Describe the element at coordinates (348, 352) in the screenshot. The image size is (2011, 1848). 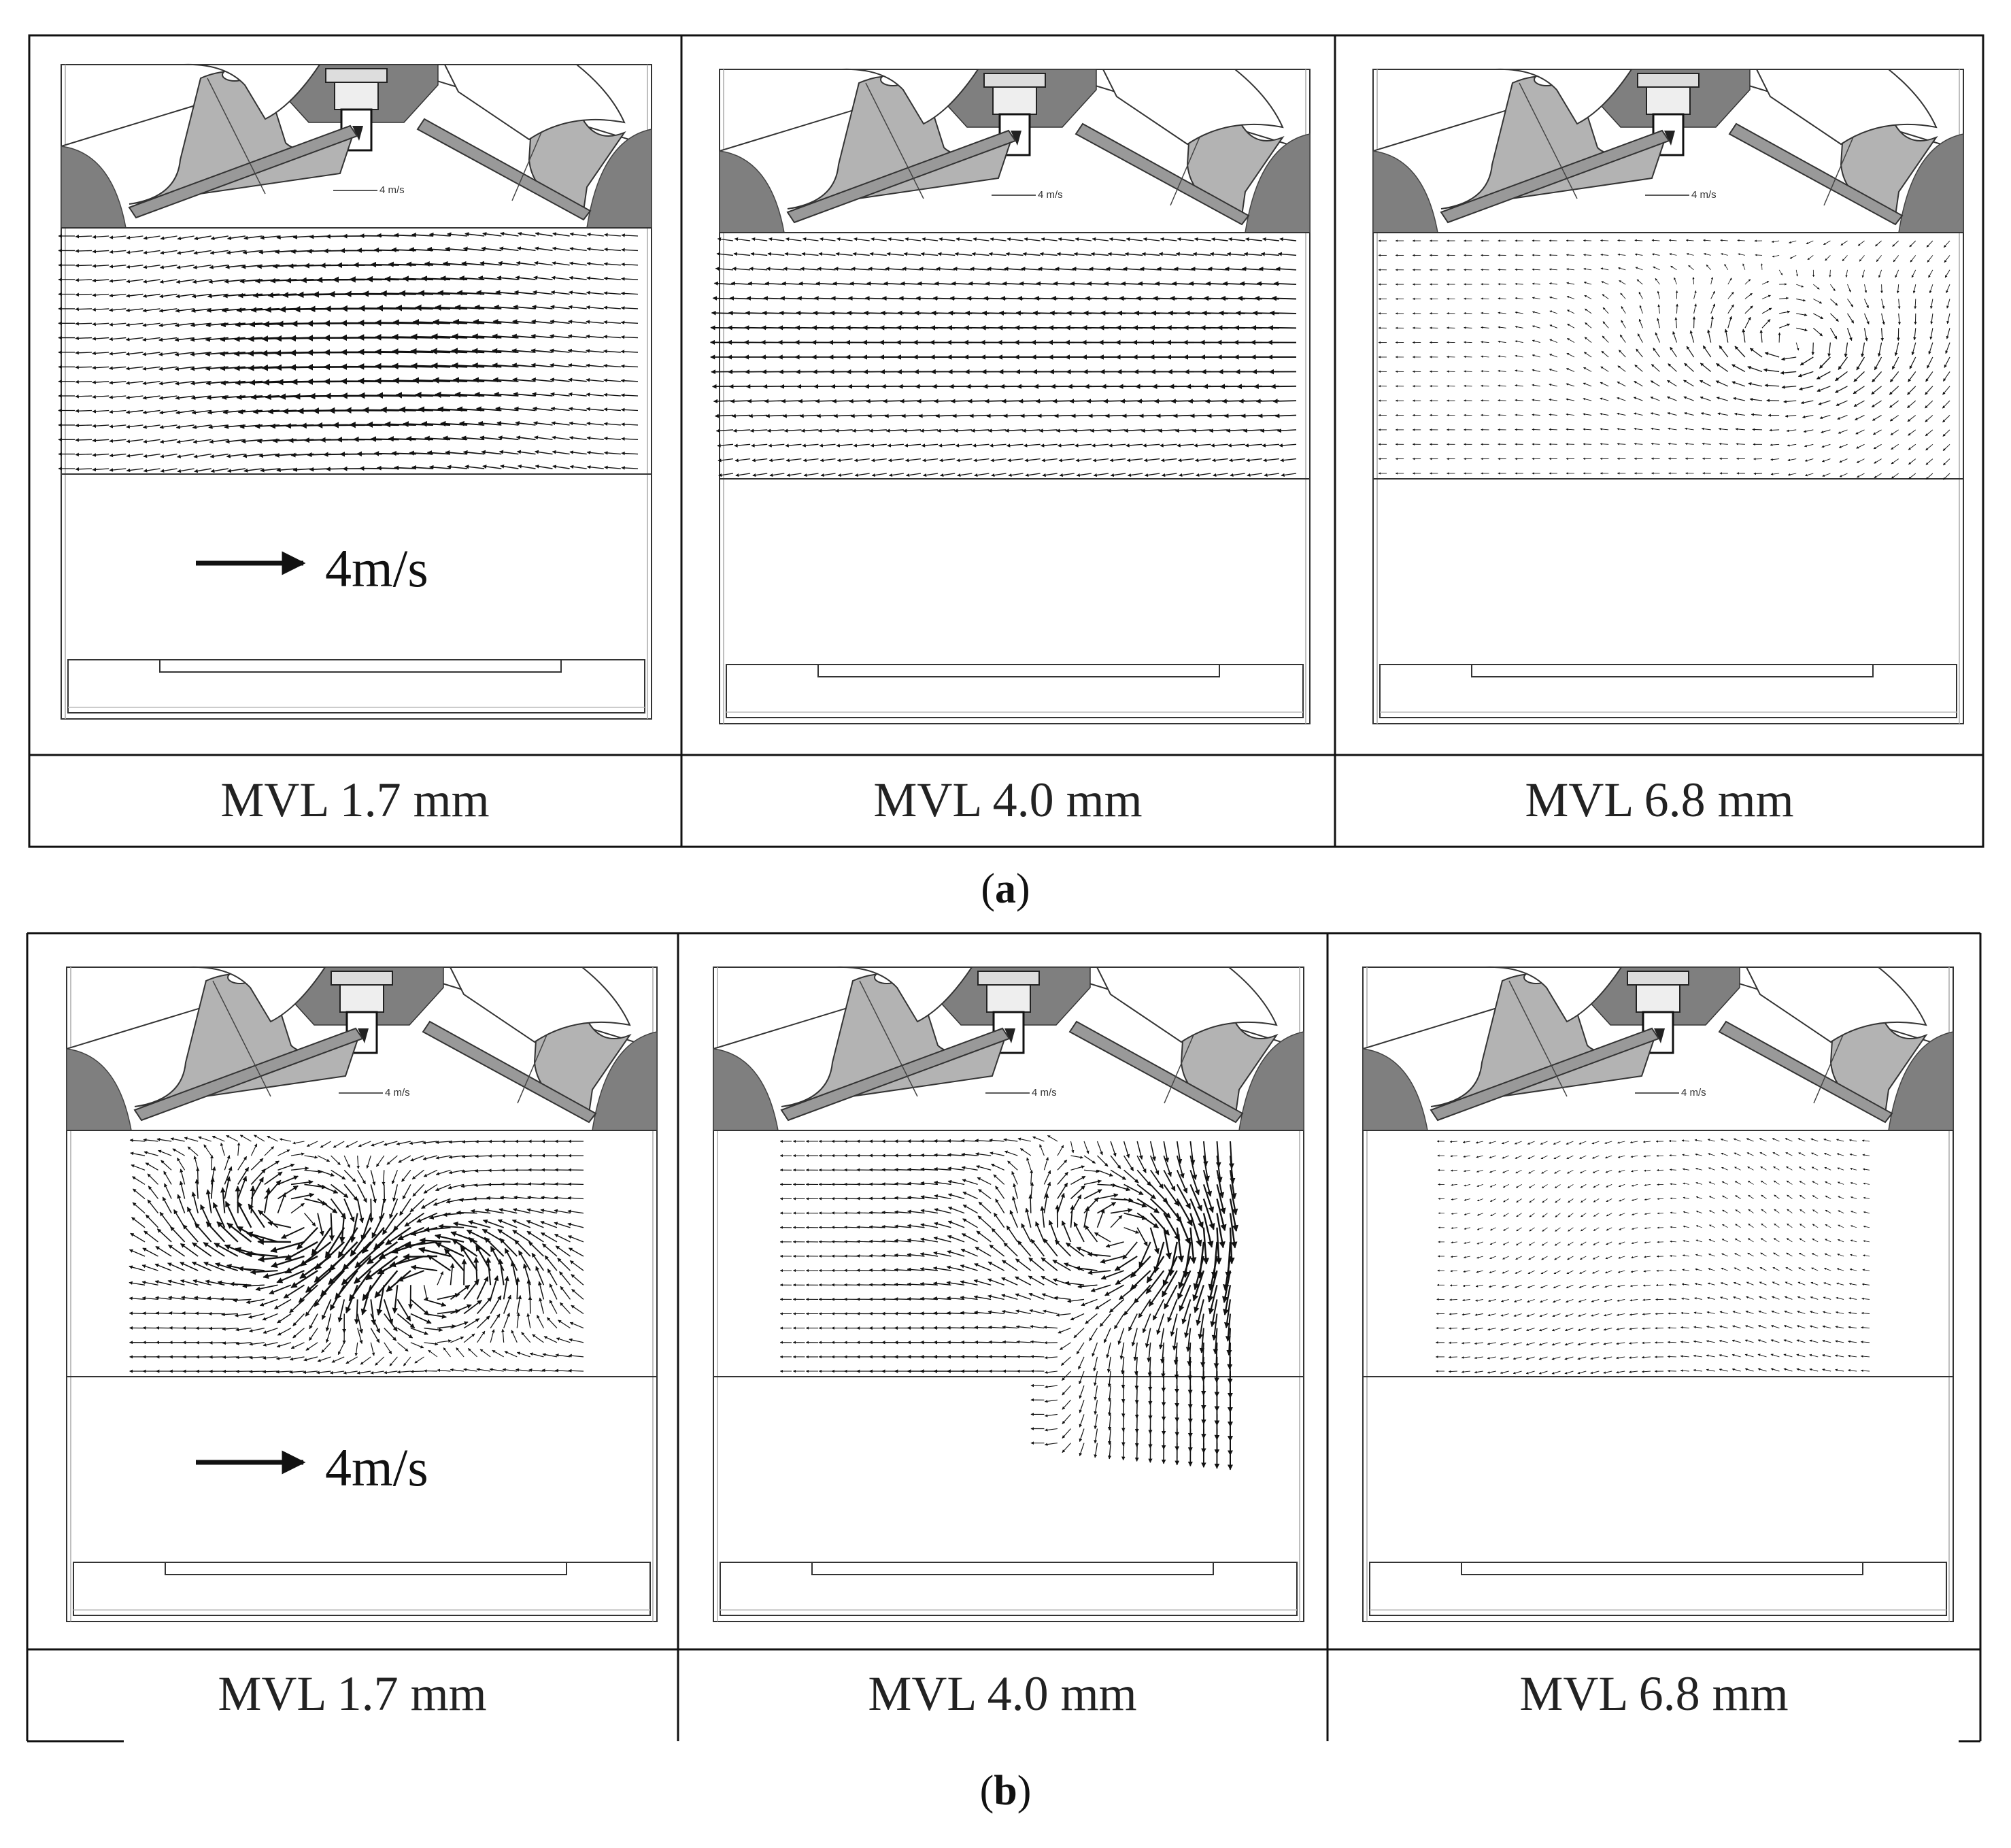
I see `velocity-vector-field` at that location.